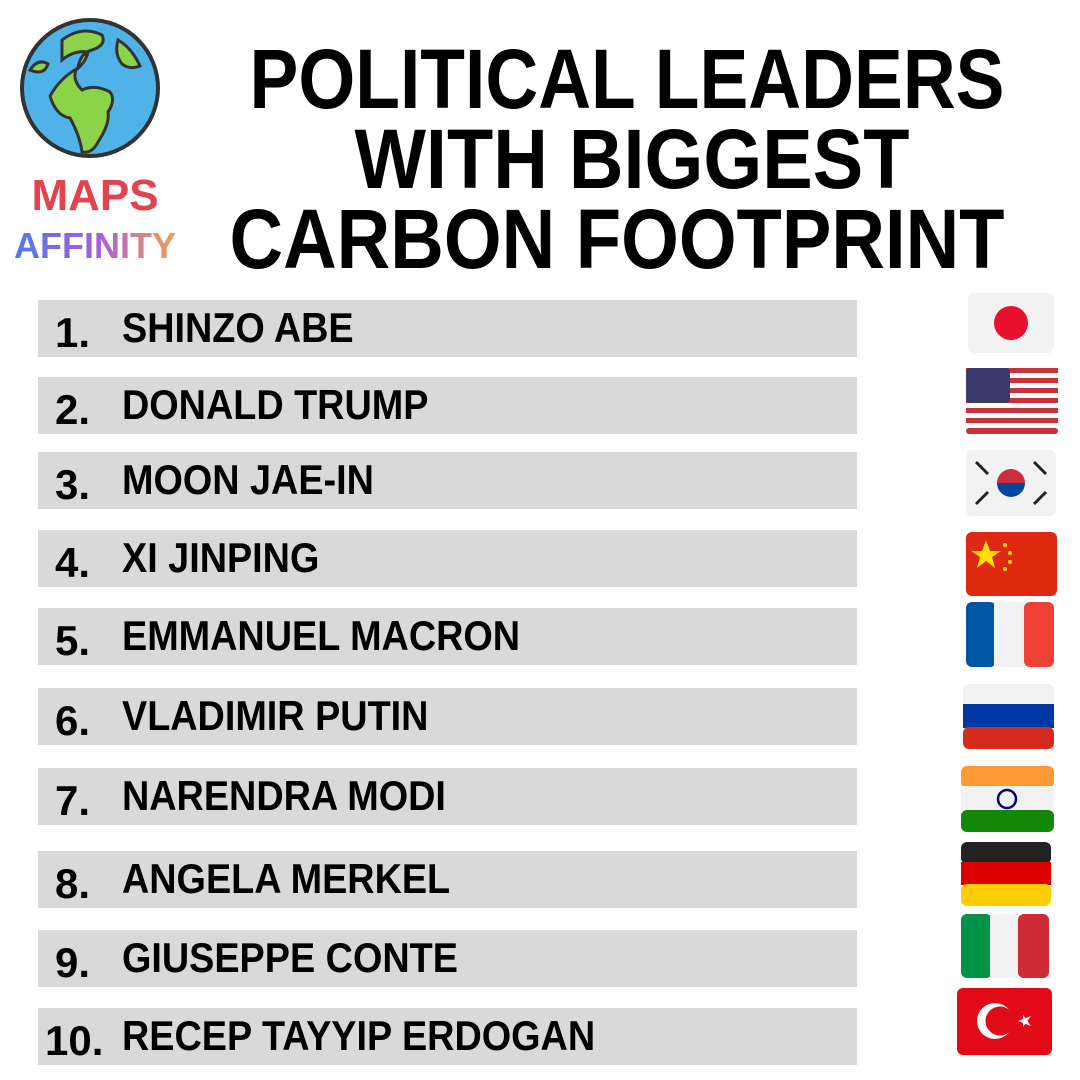  I want to click on flag-japan, so click(1011, 323).